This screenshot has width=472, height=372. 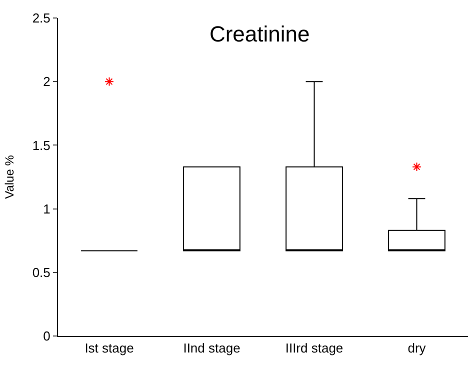 I want to click on y-tick-label: 1.5, so click(x=41, y=145).